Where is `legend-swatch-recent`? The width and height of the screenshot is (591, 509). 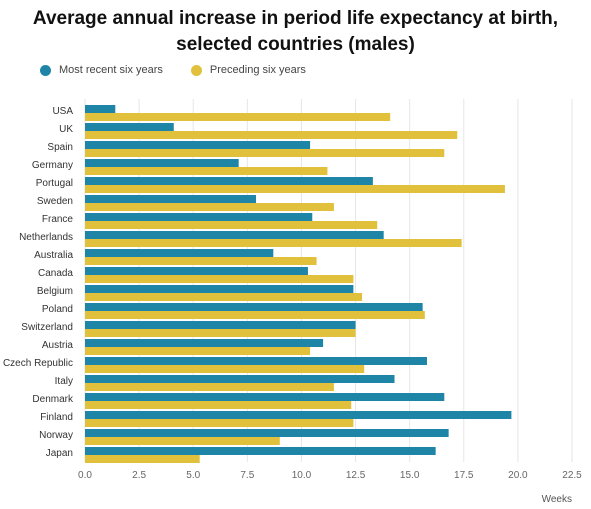
legend-swatch-recent is located at coordinates (45, 70).